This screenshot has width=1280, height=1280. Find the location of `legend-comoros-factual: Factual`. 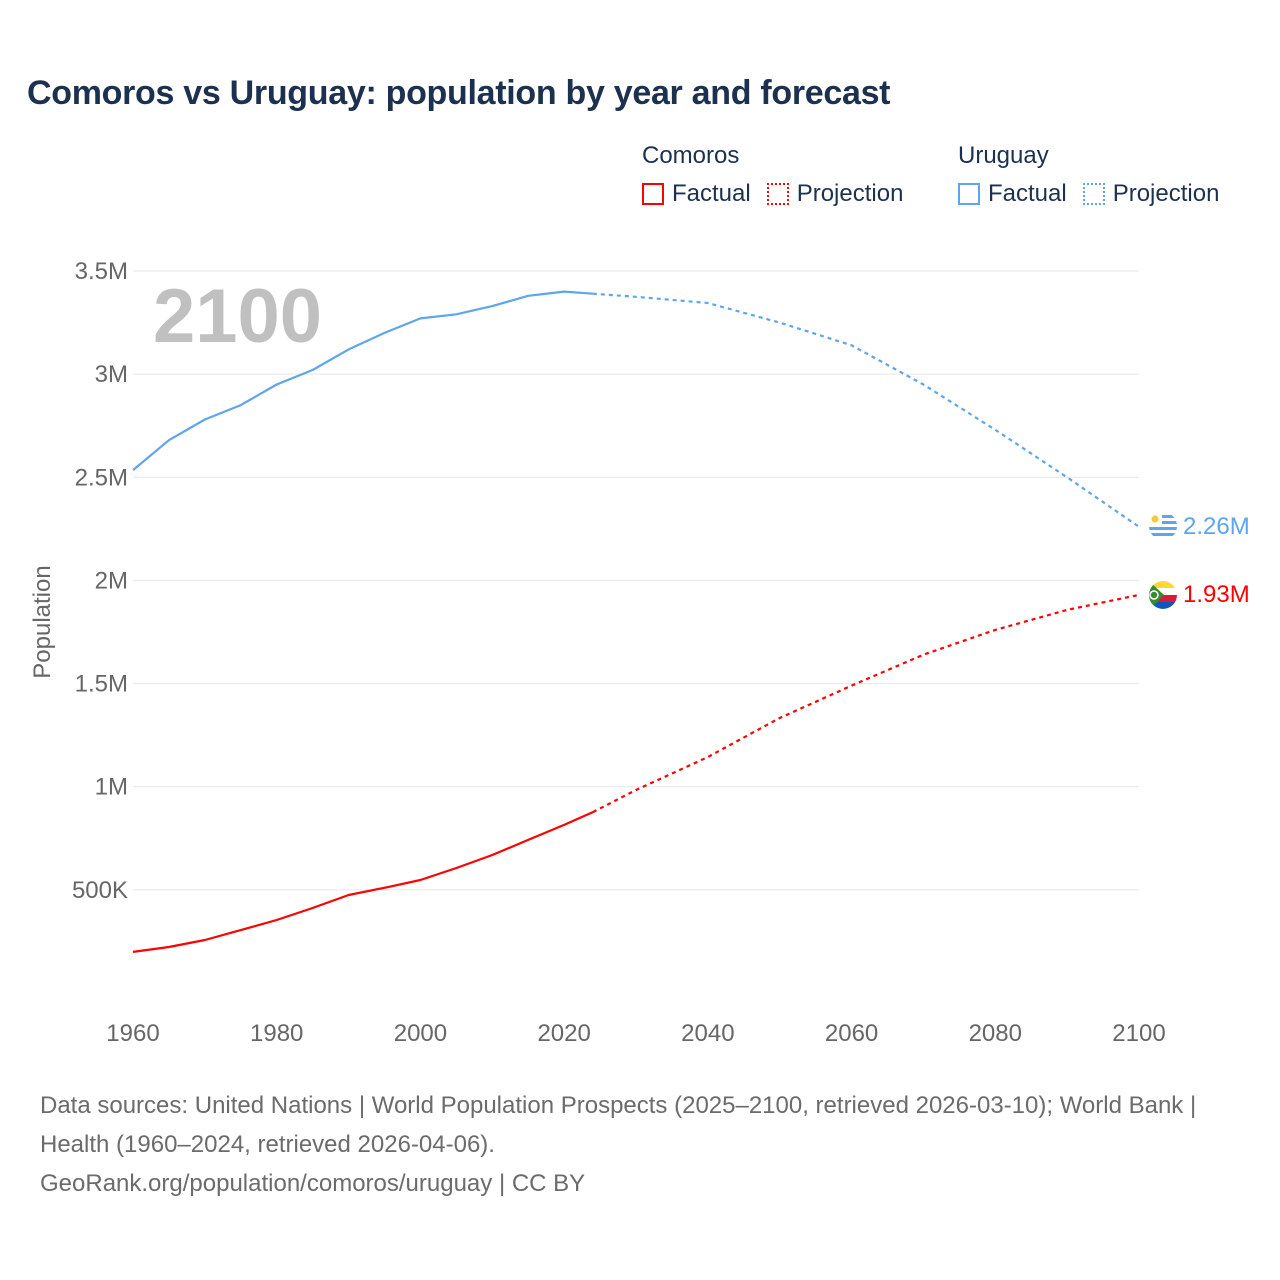

legend-comoros-factual: Factual is located at coordinates (696, 194).